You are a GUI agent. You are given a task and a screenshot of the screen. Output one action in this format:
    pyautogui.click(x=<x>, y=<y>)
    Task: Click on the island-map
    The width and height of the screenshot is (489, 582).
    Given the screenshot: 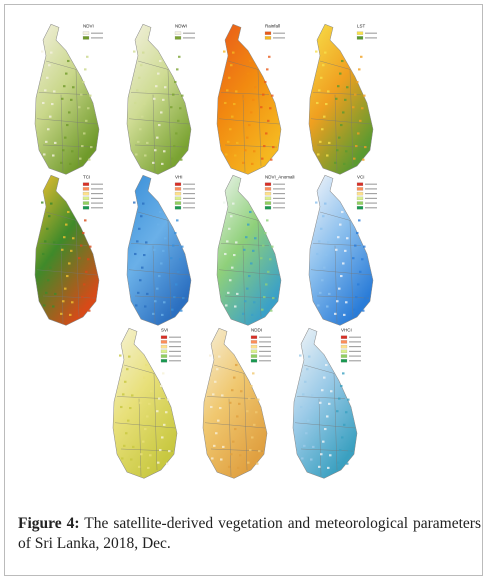 What is the action you would take?
    pyautogui.click(x=249, y=99)
    